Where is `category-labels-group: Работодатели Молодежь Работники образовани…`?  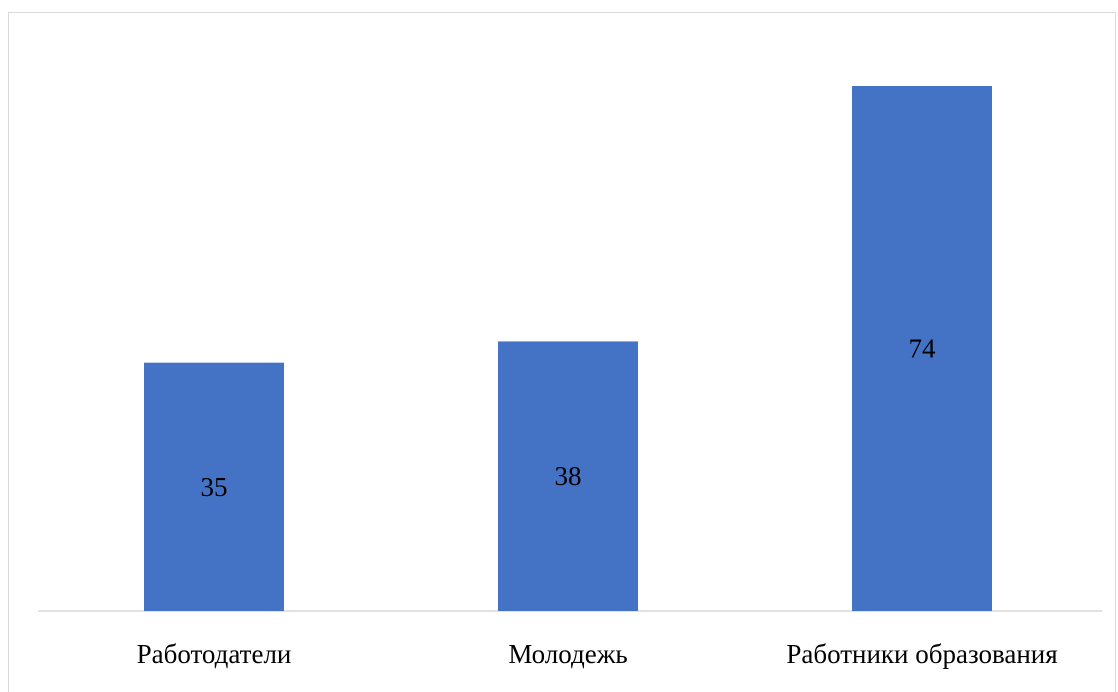 category-labels-group: Работодатели Молодежь Работники образовани… is located at coordinates (597, 654).